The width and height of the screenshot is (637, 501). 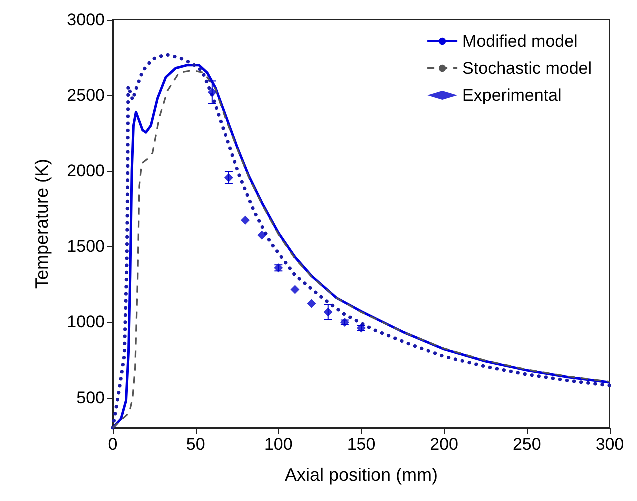 I want to click on x-axis-title: Axial position (mm), so click(x=361, y=475).